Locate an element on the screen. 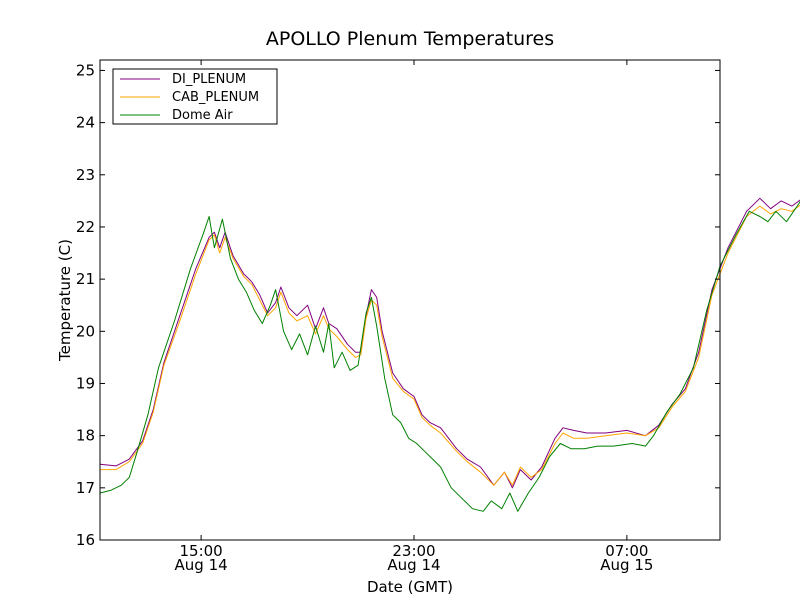 The width and height of the screenshot is (800, 600). x-tick-label-time: 07:00 is located at coordinates (626, 551).